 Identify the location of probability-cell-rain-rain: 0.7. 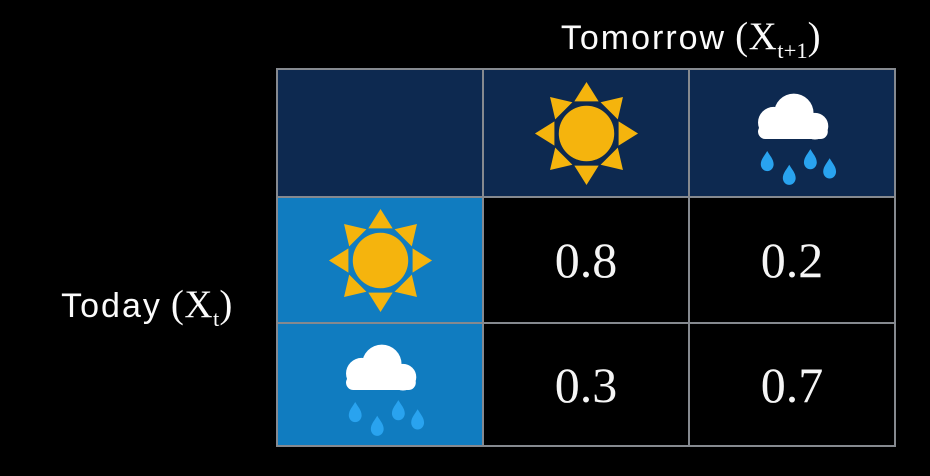
(792, 384).